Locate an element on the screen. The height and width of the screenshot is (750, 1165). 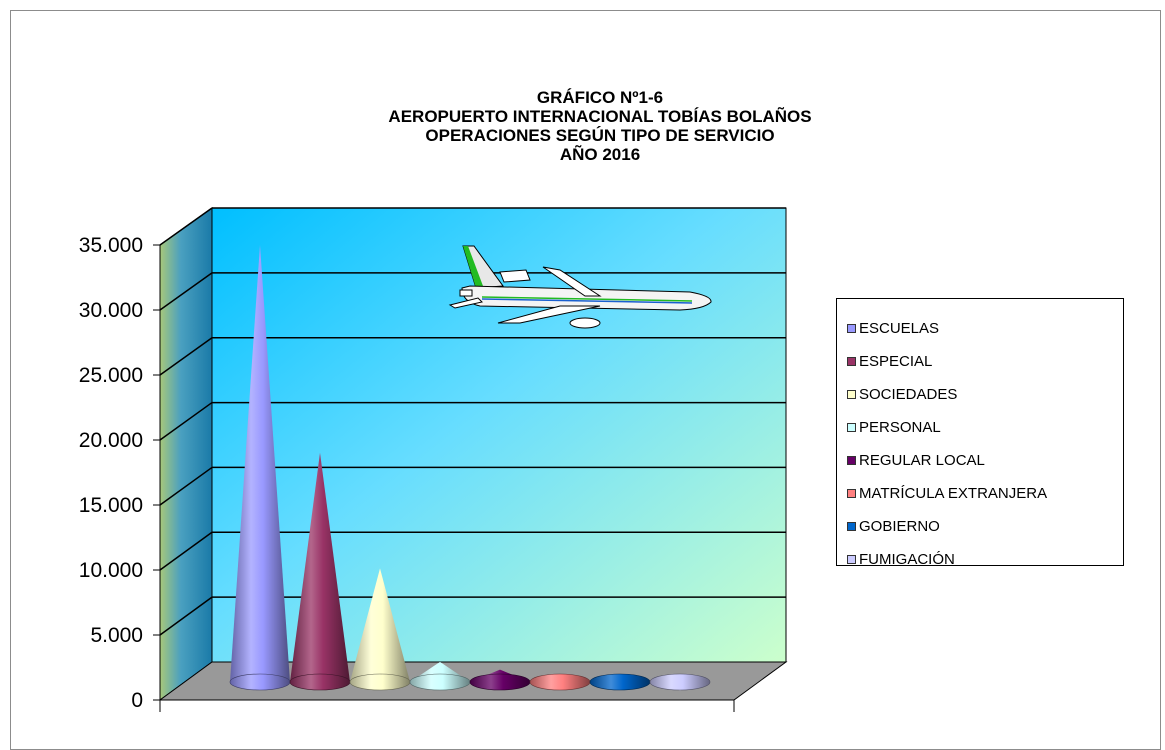
y-tick-label: 30.000 is located at coordinates (111, 310).